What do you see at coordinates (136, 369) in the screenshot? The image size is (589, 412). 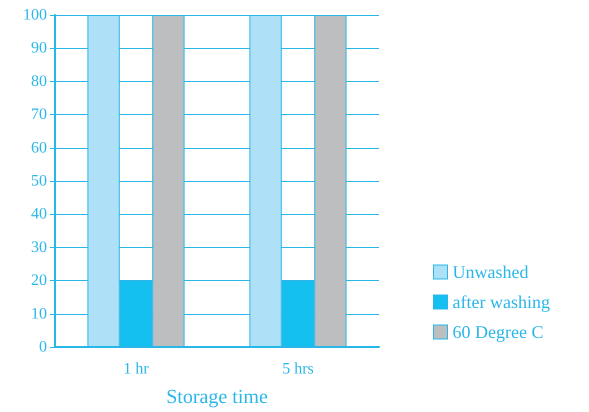 I see `x-tick-label: 1 hr` at bounding box center [136, 369].